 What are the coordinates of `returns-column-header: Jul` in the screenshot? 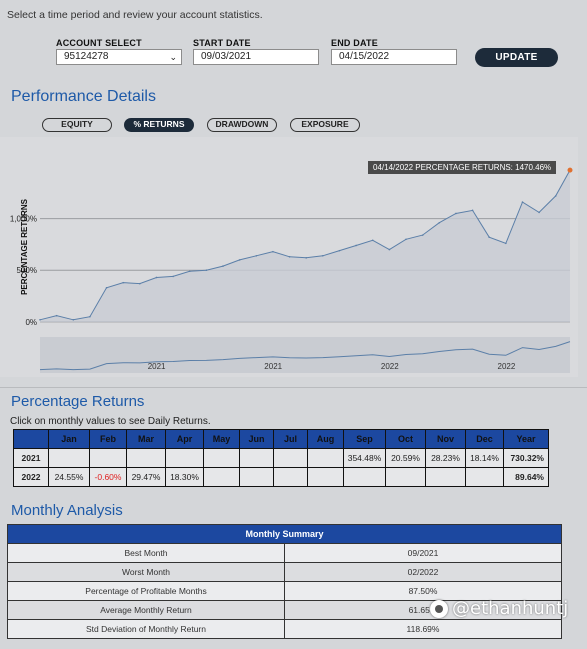 It's located at (290, 439).